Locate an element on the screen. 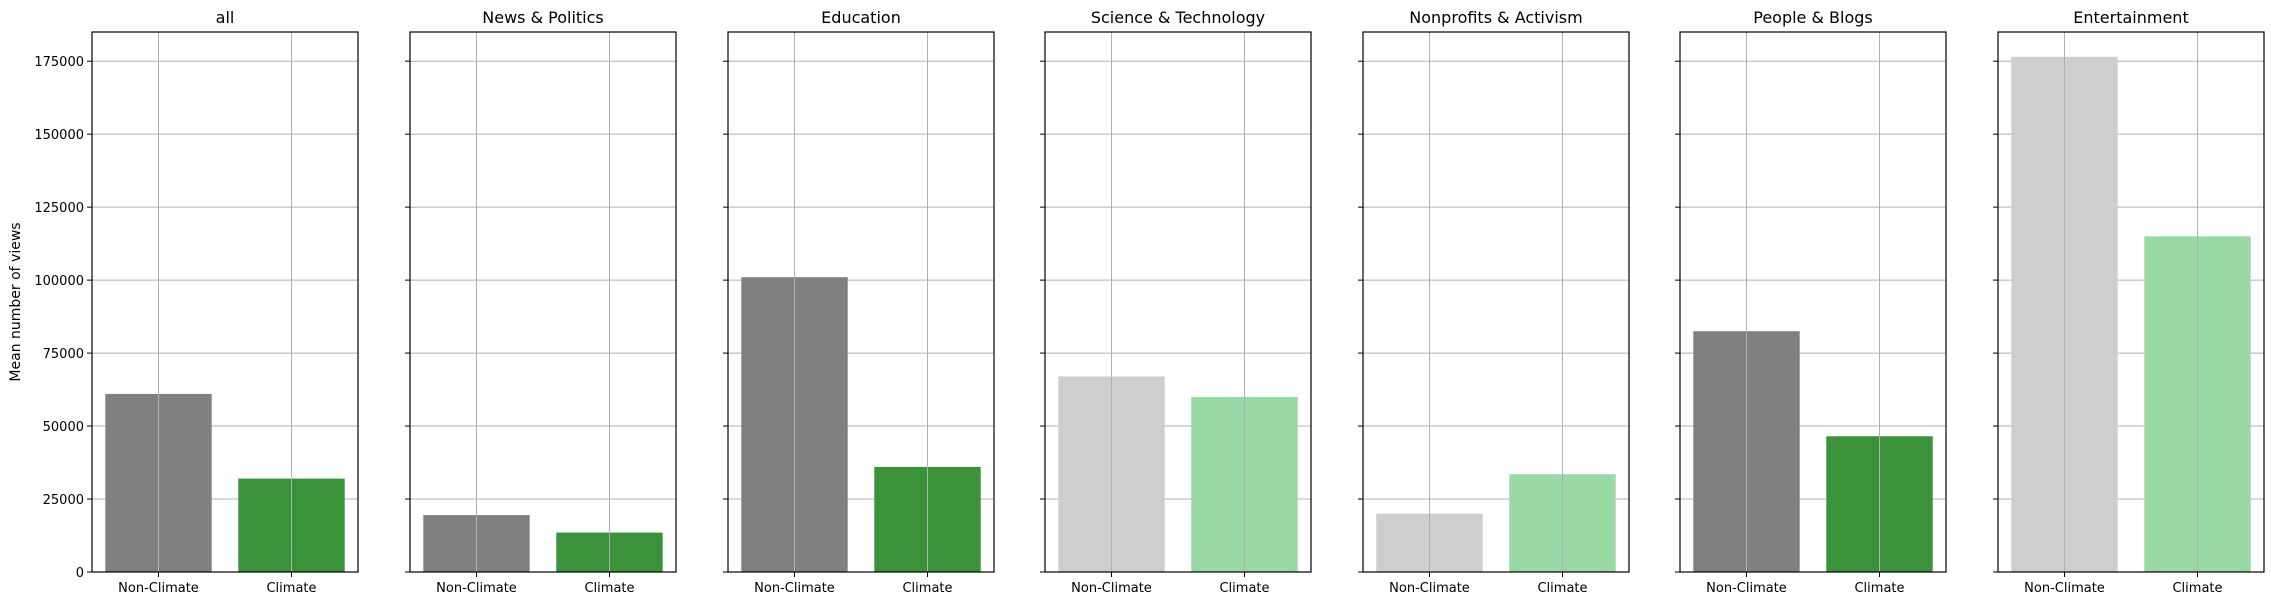 Image resolution: width=2271 pixels, height=609 pixels. panel-3: Non-Climate Climate Science & Technology is located at coordinates (1176, 302).